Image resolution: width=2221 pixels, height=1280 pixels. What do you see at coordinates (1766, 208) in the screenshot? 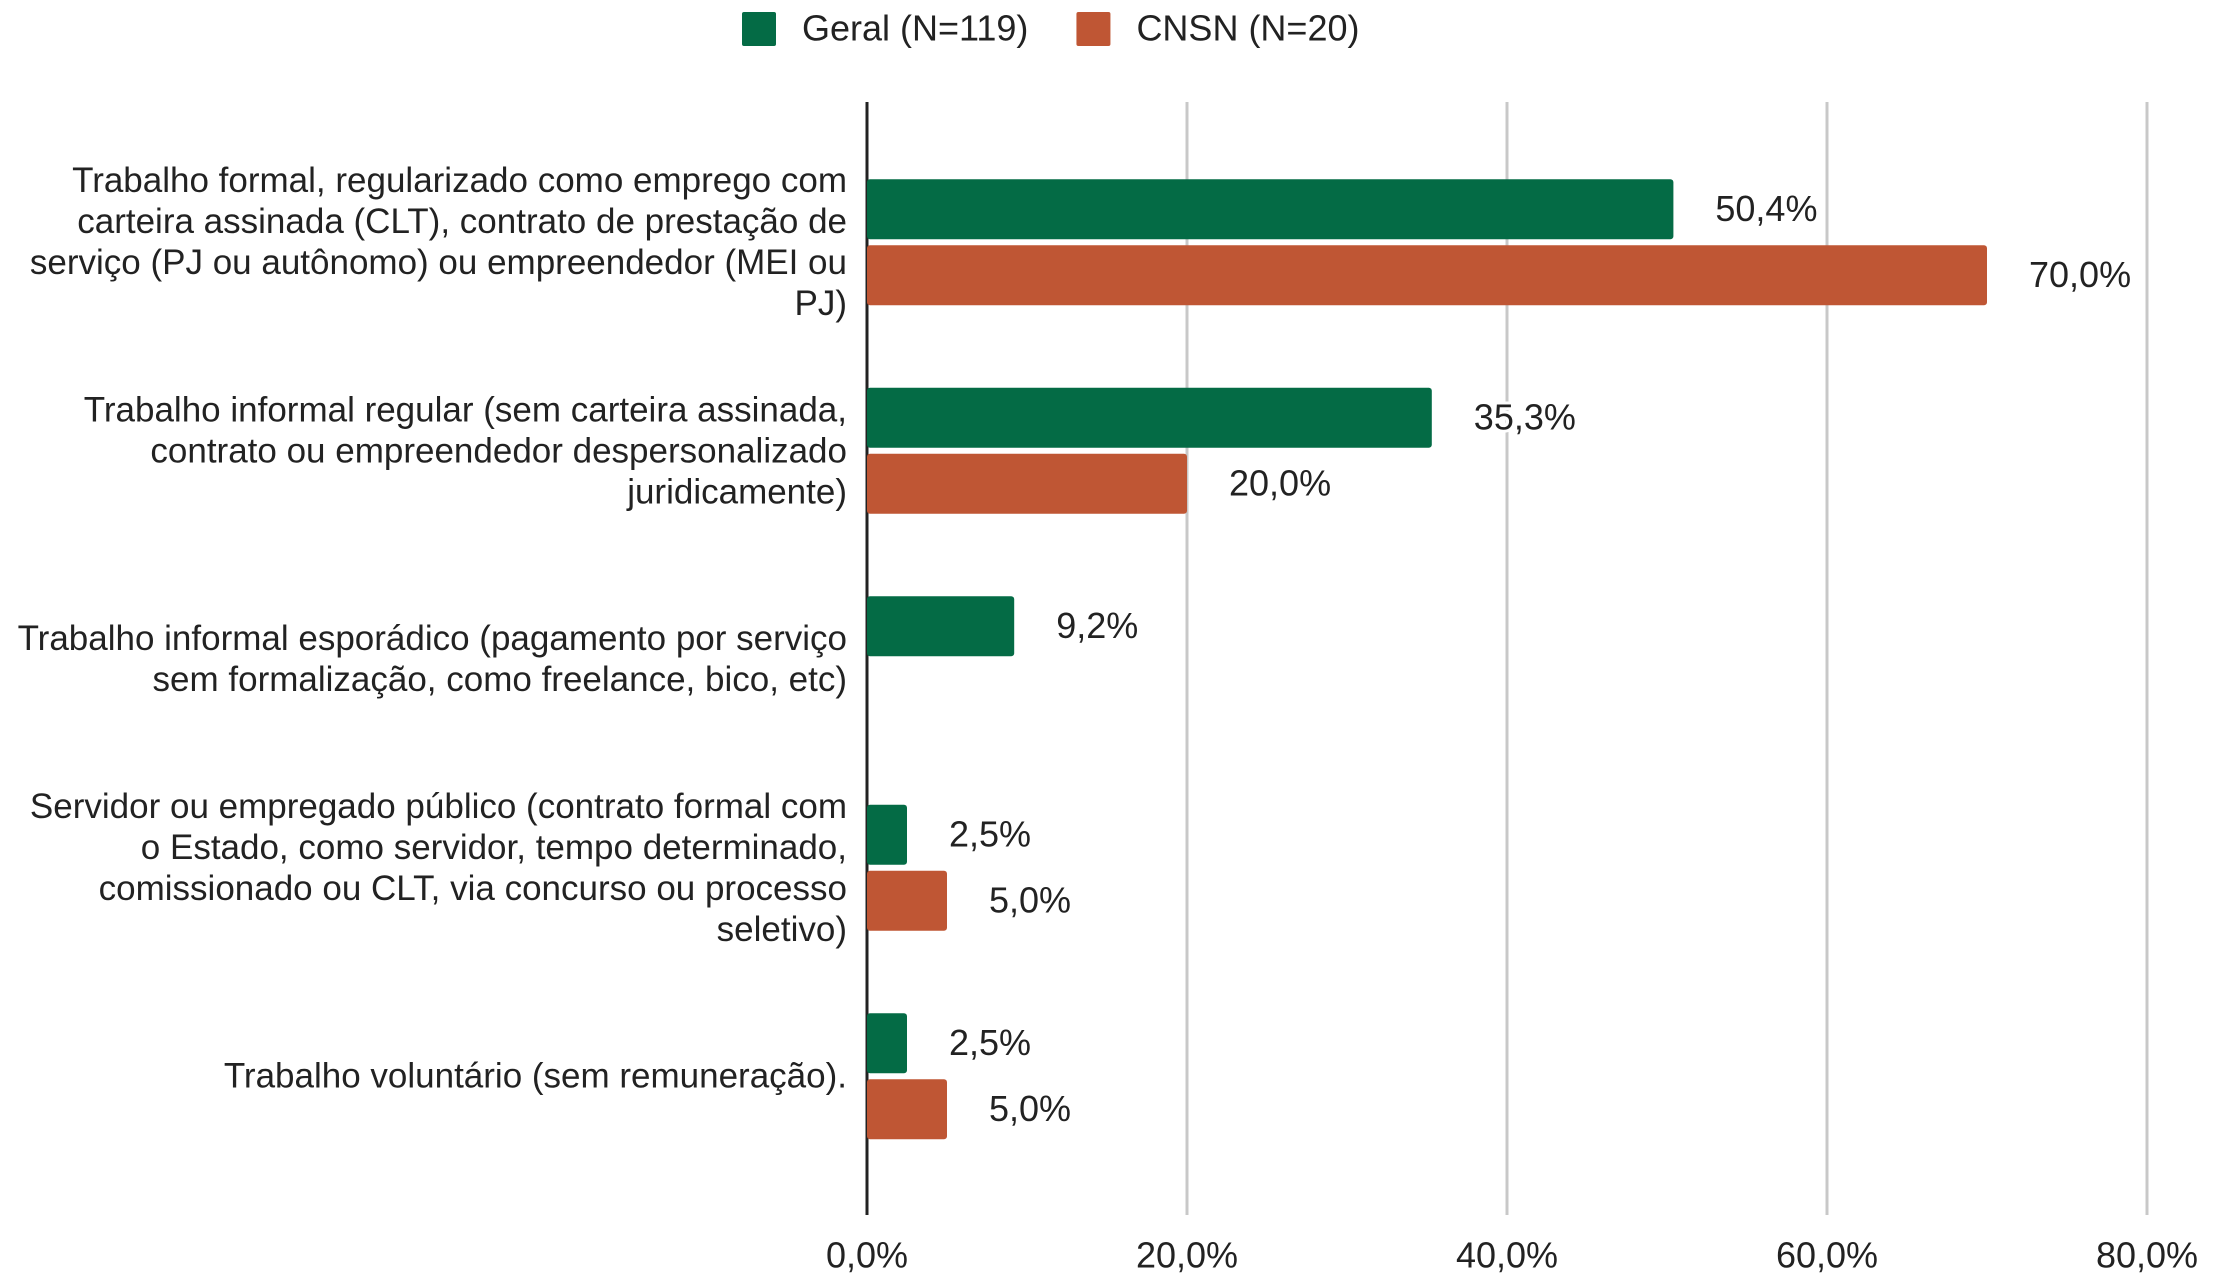
I see `value-label: 50,4%` at bounding box center [1766, 208].